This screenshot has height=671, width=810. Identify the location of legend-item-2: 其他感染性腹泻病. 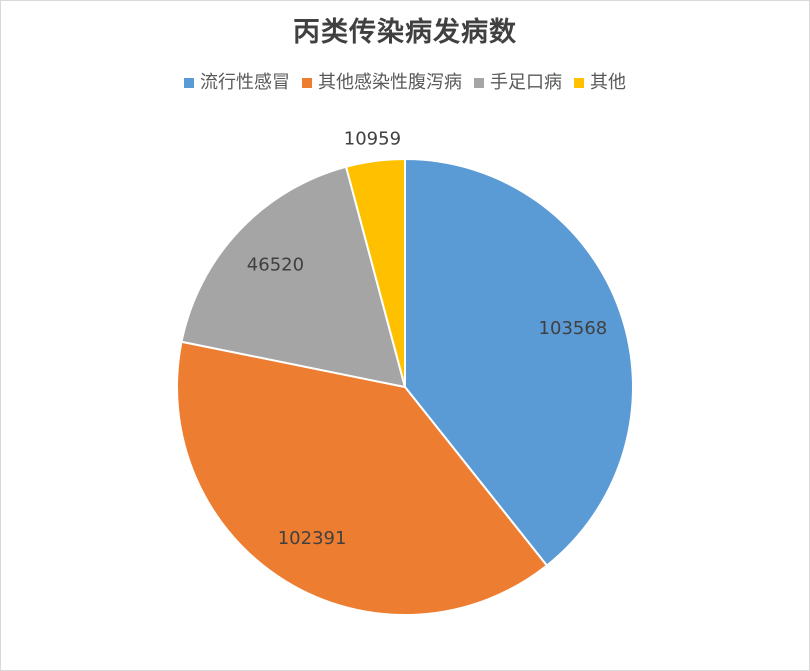
(382, 83).